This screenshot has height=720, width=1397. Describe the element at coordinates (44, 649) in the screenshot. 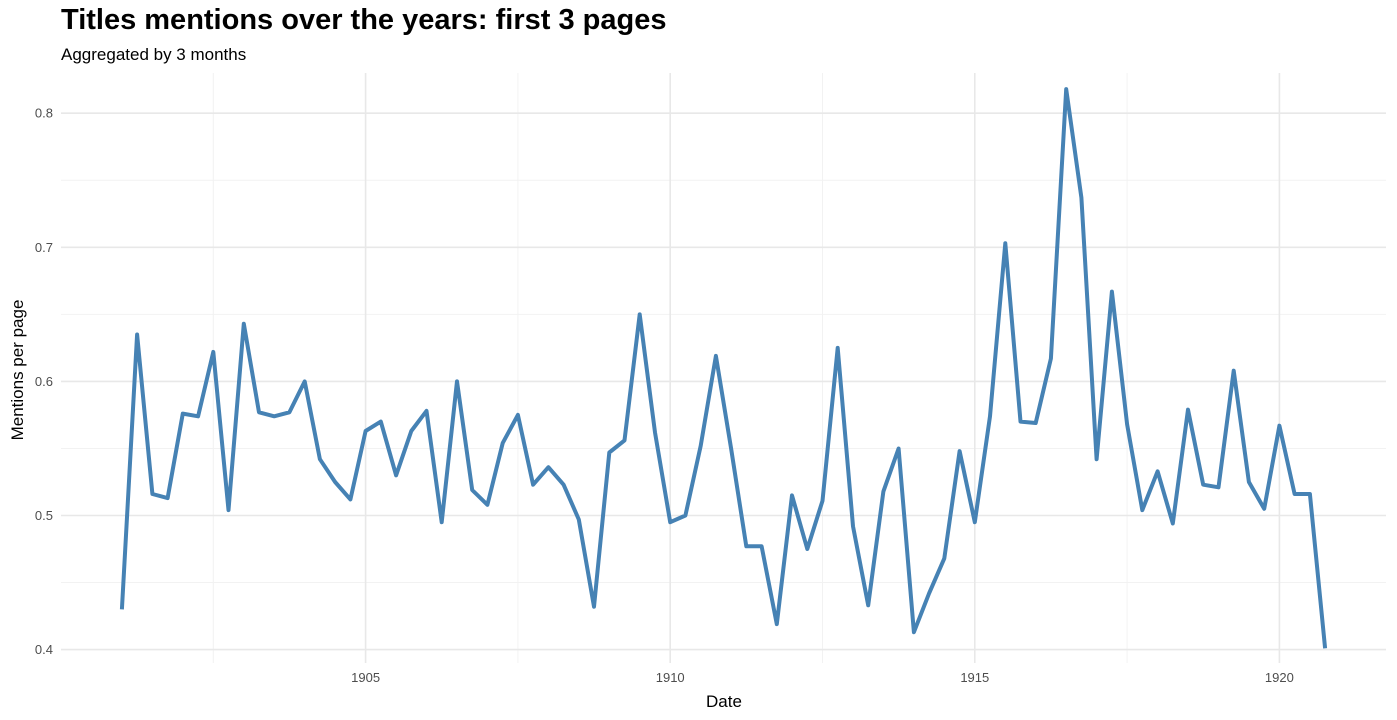

I see `y-tick-label: 0.4` at that location.